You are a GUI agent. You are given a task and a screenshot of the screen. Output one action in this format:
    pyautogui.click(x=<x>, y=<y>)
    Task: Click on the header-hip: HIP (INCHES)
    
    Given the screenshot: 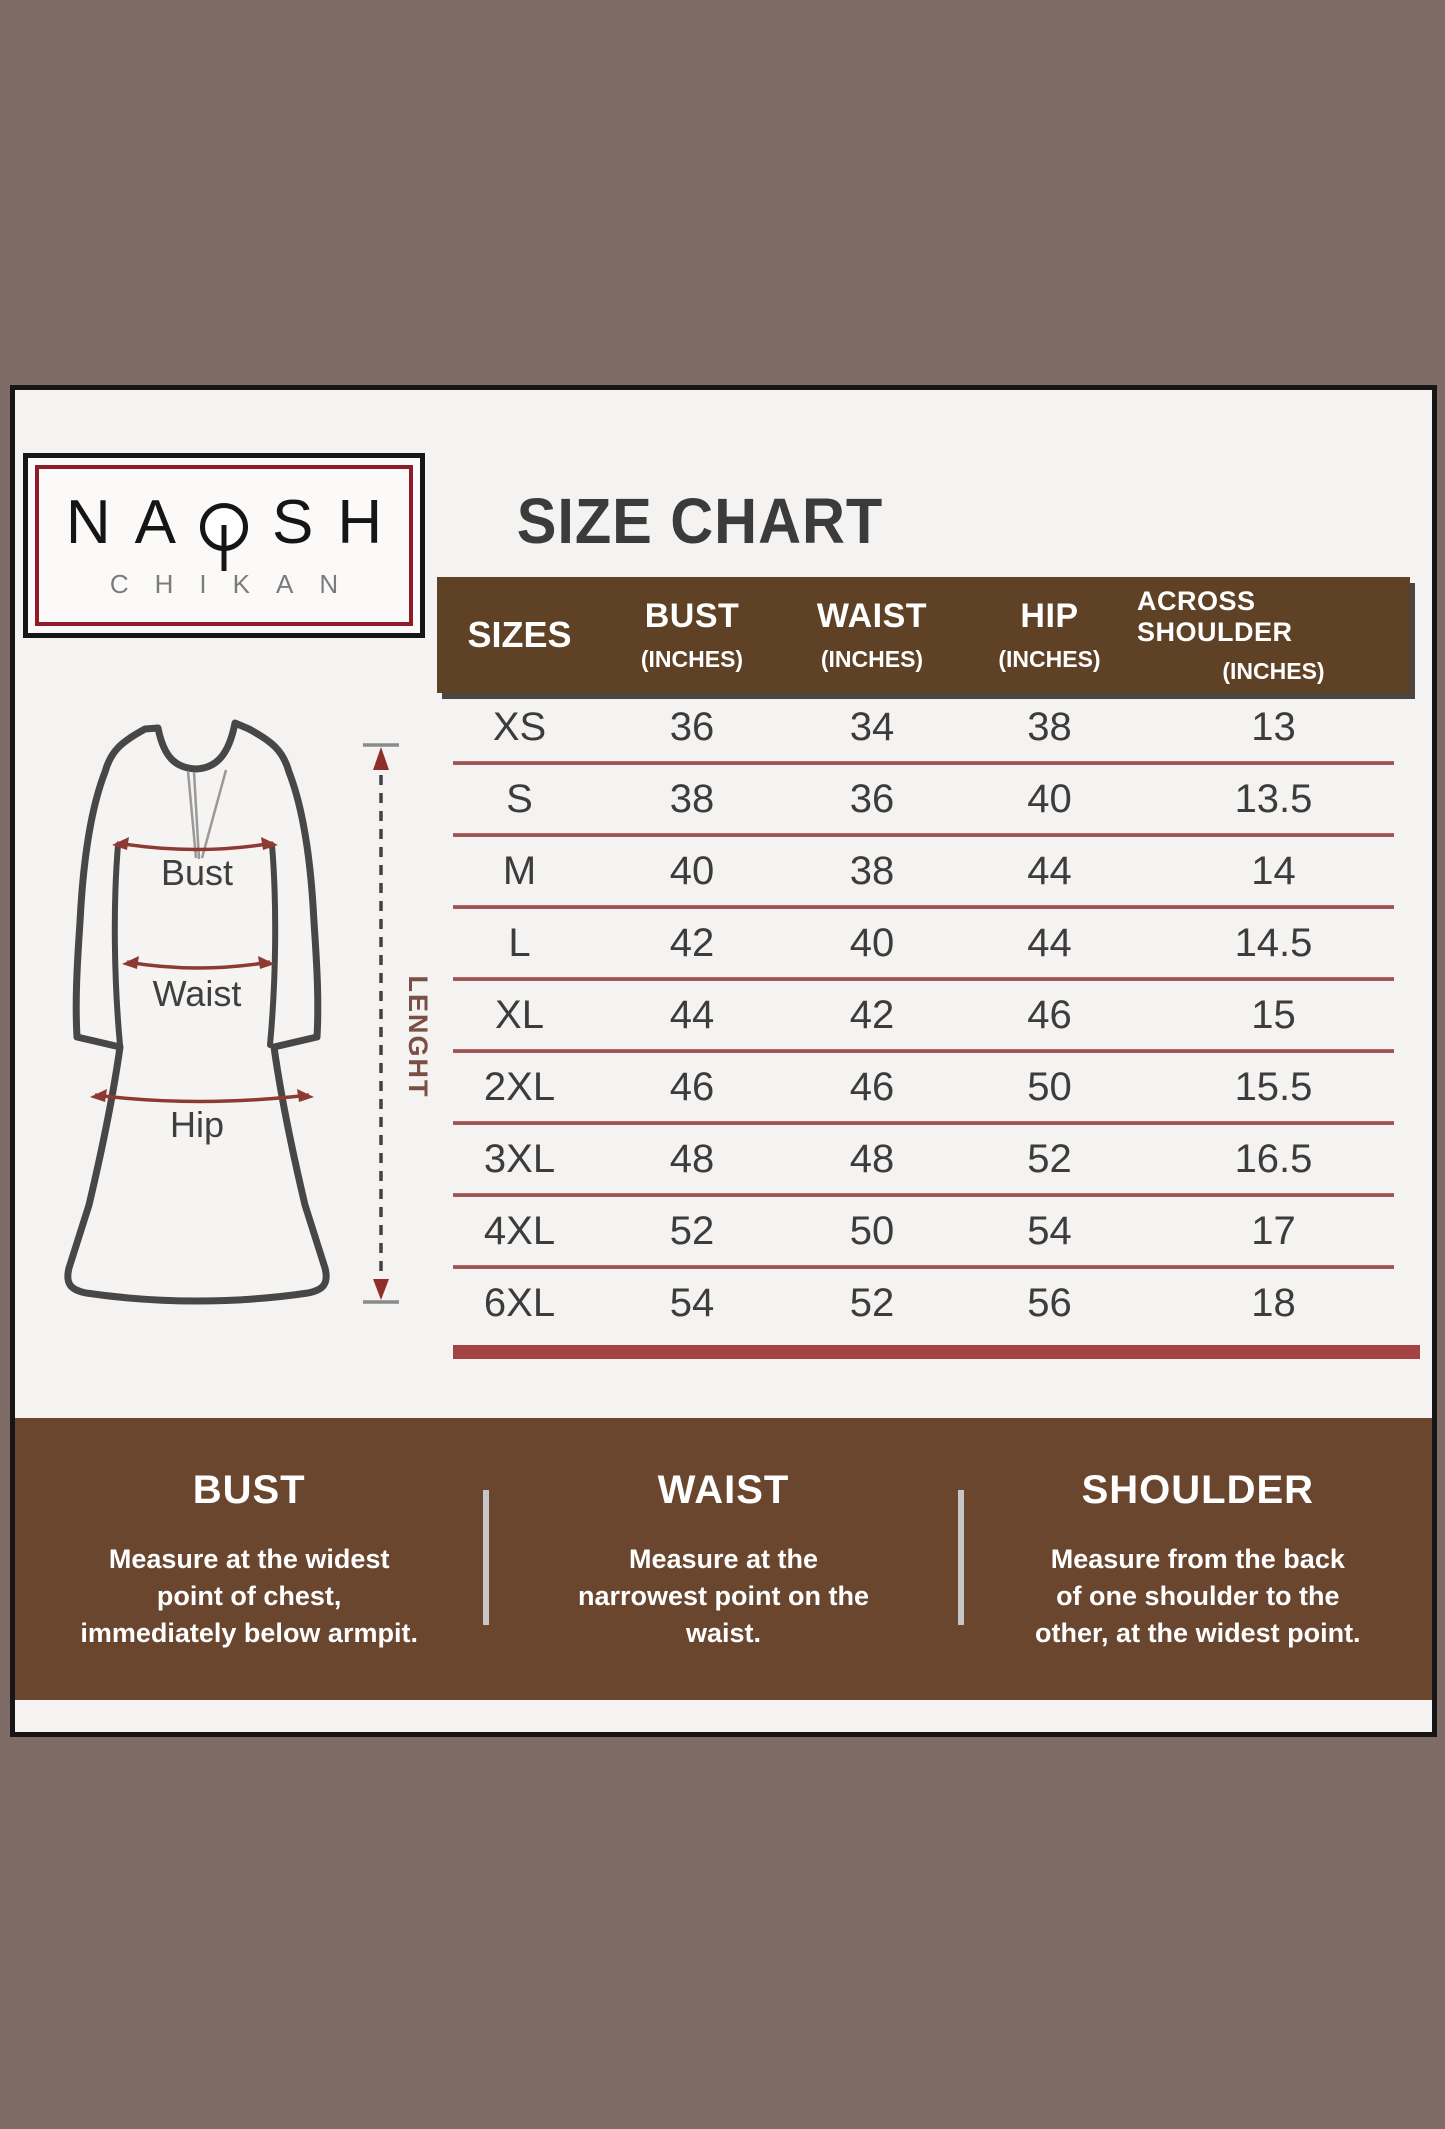 What is the action you would take?
    pyautogui.click(x=1049, y=634)
    